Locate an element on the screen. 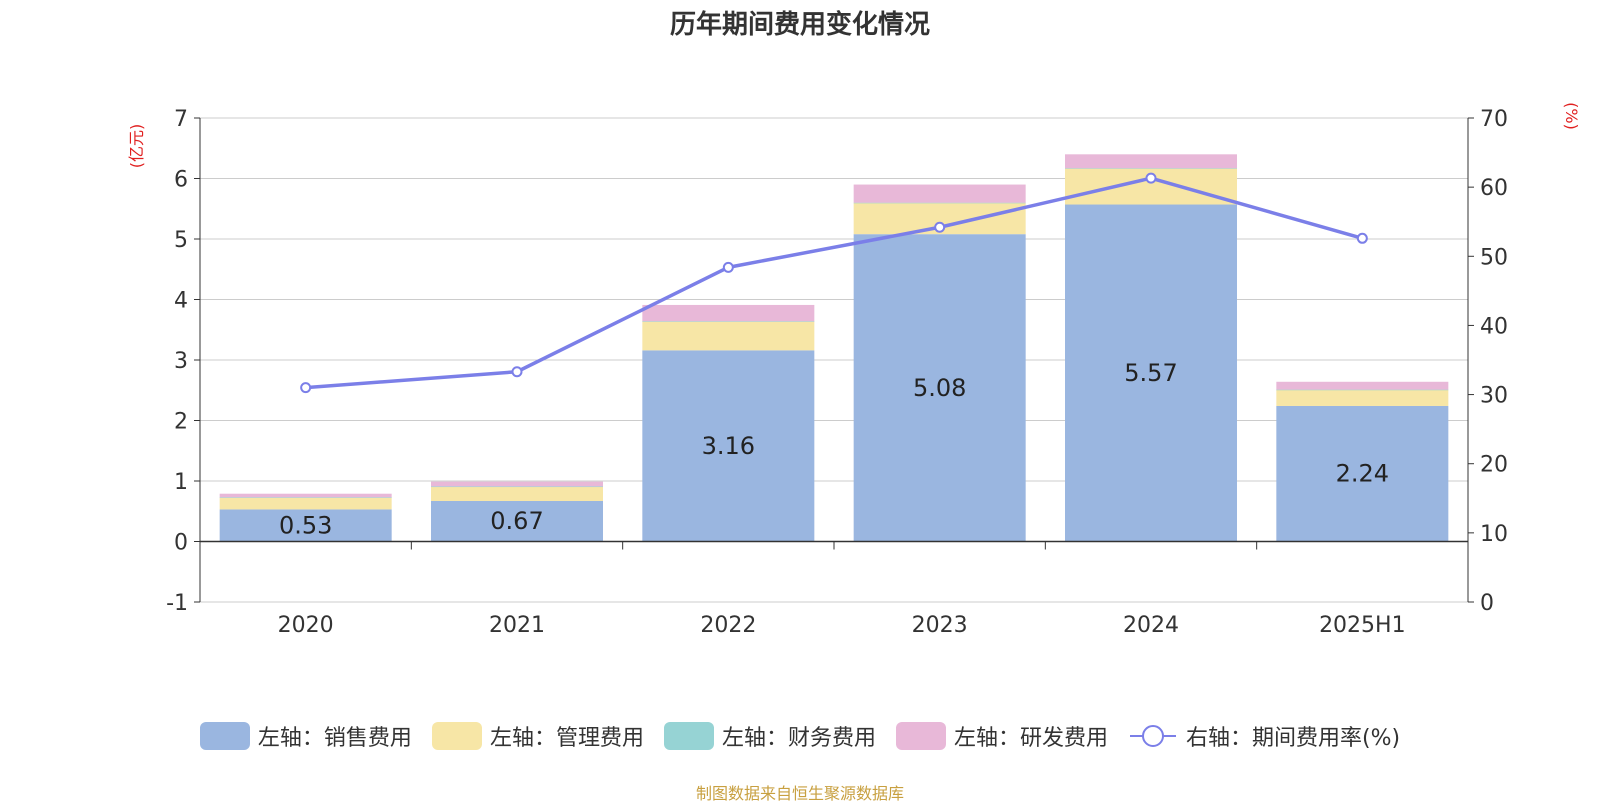  data-label: 5.08 is located at coordinates (939, 388).